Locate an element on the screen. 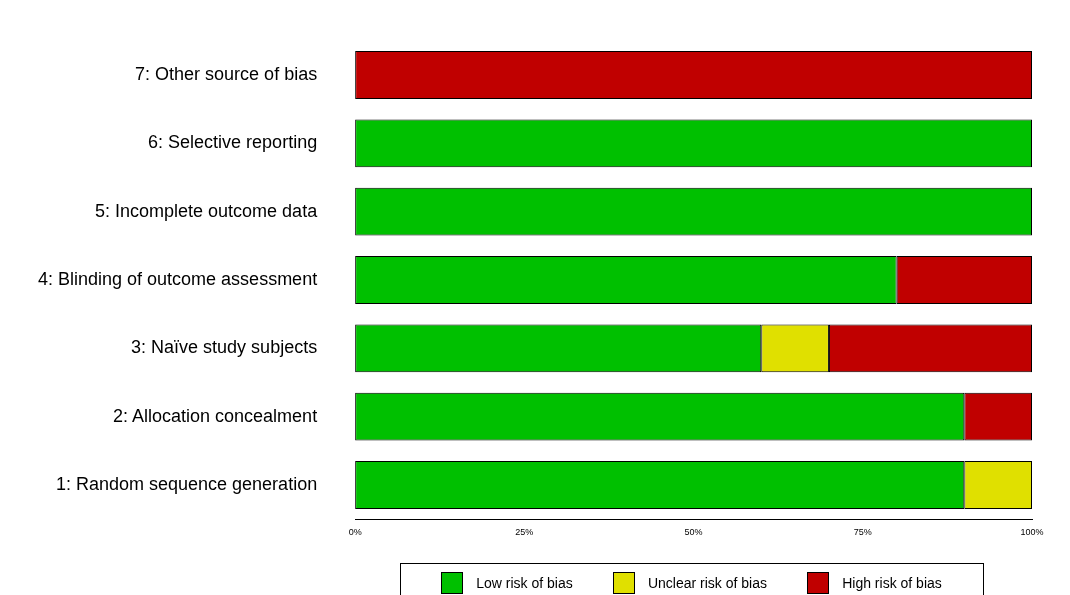 The image size is (1070, 595). x-tick-label: 75% is located at coordinates (862, 532).